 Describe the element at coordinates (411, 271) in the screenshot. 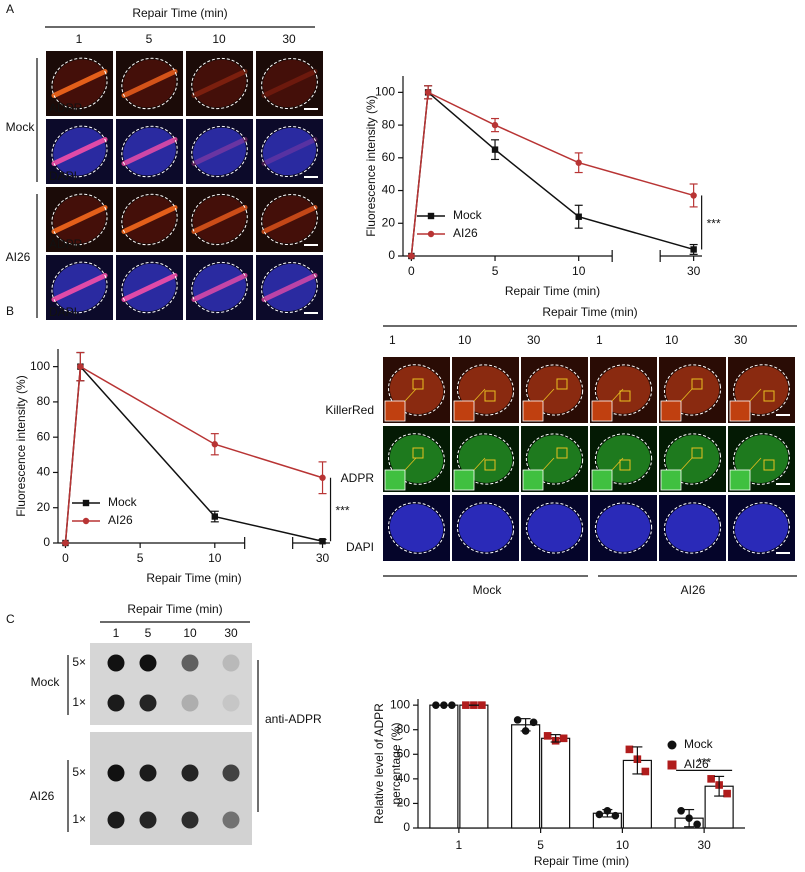

I see `x-tick-label: 0` at that location.